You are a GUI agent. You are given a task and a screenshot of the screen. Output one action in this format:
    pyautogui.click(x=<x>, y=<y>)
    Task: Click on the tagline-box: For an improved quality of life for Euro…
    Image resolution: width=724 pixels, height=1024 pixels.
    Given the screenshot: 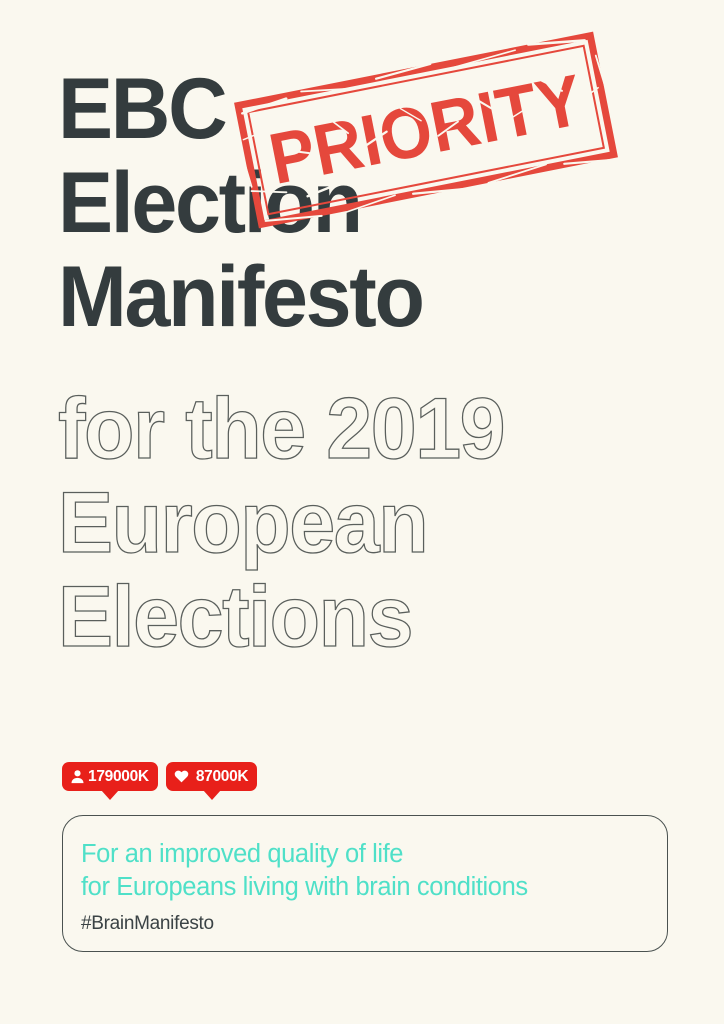 What is the action you would take?
    pyautogui.click(x=365, y=883)
    